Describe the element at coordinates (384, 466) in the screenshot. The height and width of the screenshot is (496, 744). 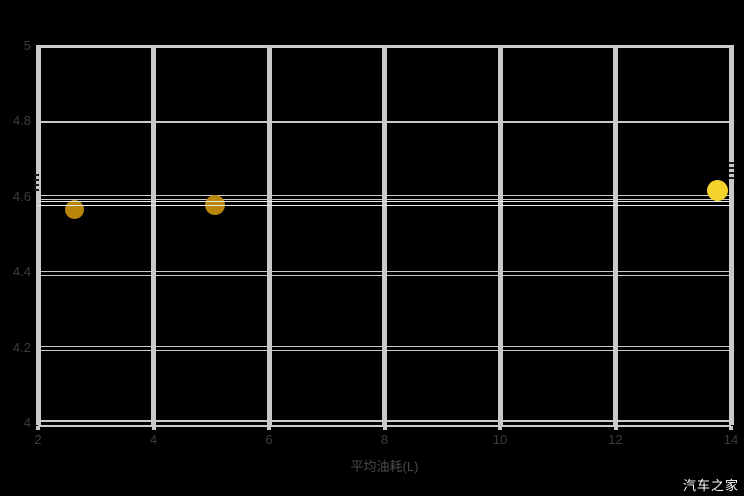
I see `x-axis-title: 平均油耗(L)` at that location.